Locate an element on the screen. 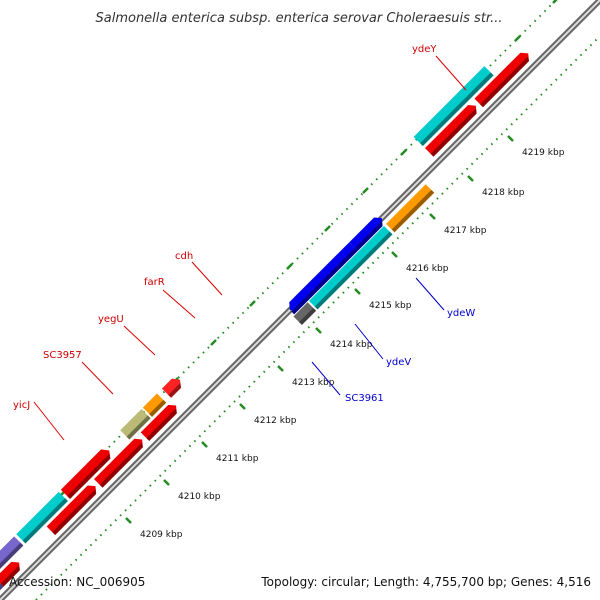  accession-text: Accession: NC_006905 is located at coordinates (77, 582).